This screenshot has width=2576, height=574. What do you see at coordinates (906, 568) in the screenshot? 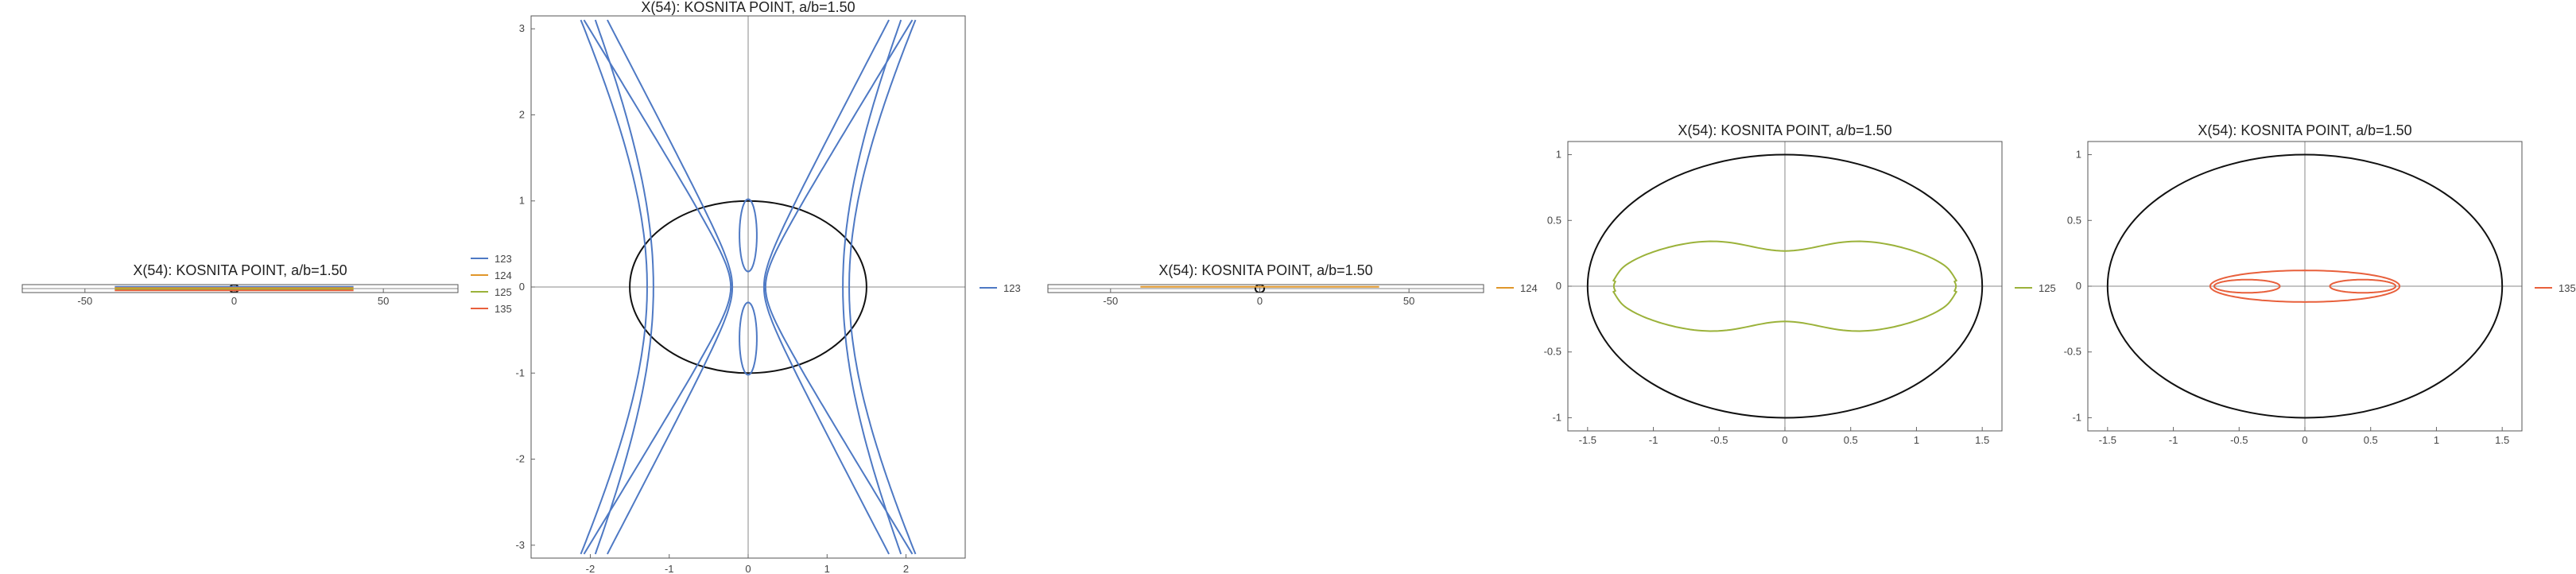
I see `x-tick-label: 2` at bounding box center [906, 568].